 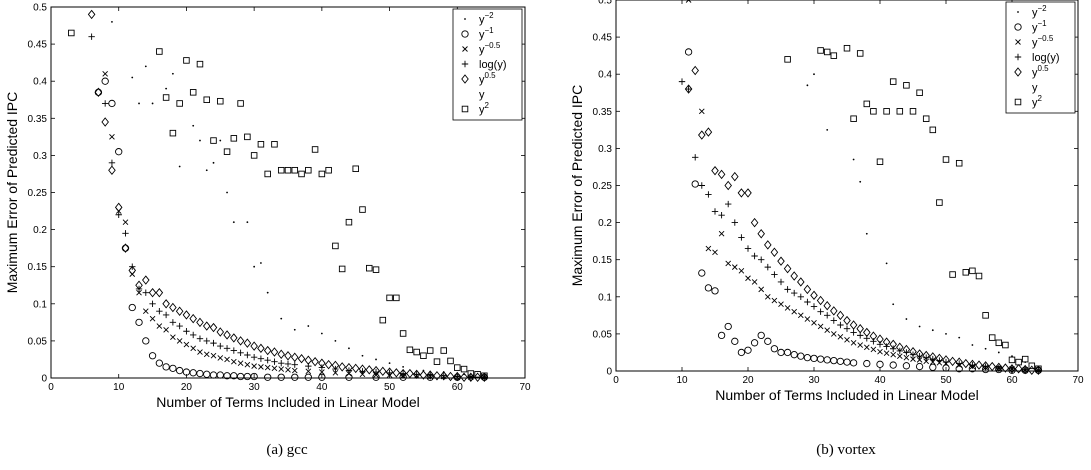 I want to click on y-tick-label: 0.05, so click(x=38, y=341).